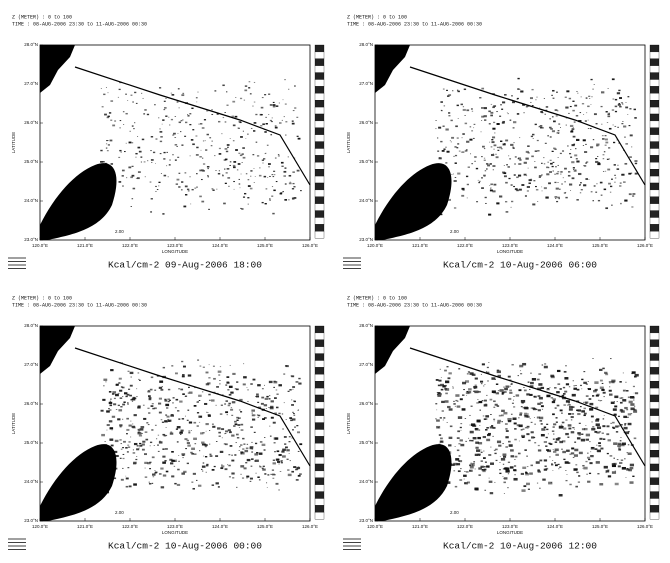 The width and height of the screenshot is (670, 563). I want to click on taiwan, so click(413, 482).